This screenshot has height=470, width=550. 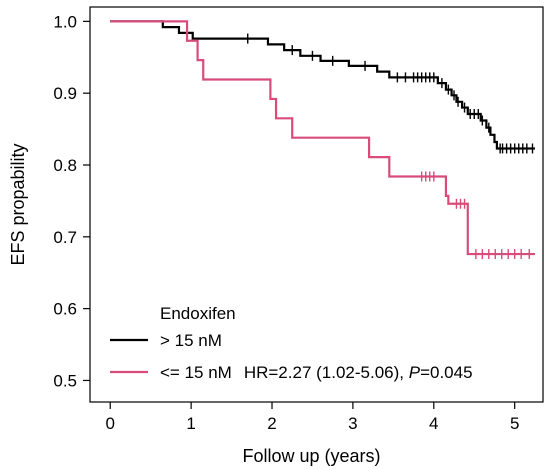 I want to click on x-tick-label: 5, so click(x=514, y=423).